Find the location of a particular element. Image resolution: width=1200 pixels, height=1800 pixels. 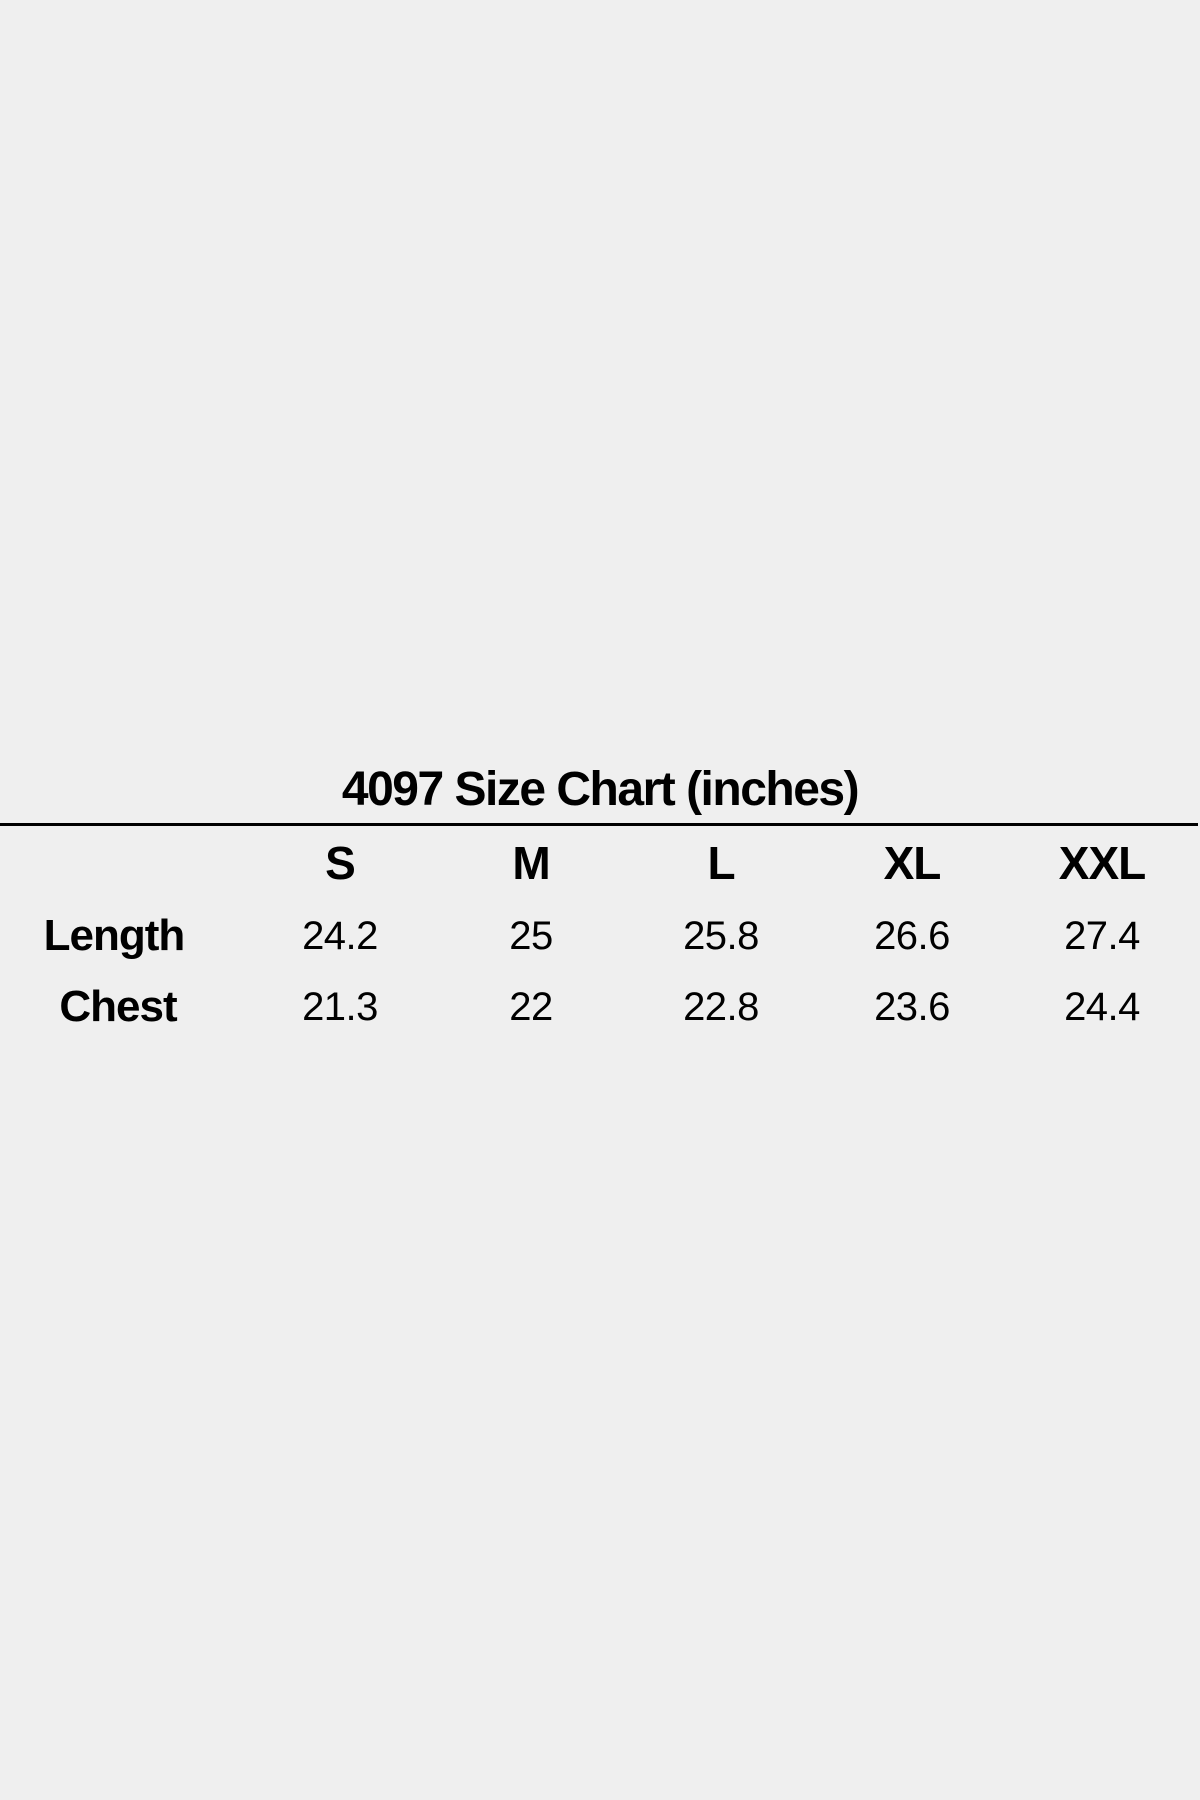

table-cell: 24.2 is located at coordinates (340, 936).